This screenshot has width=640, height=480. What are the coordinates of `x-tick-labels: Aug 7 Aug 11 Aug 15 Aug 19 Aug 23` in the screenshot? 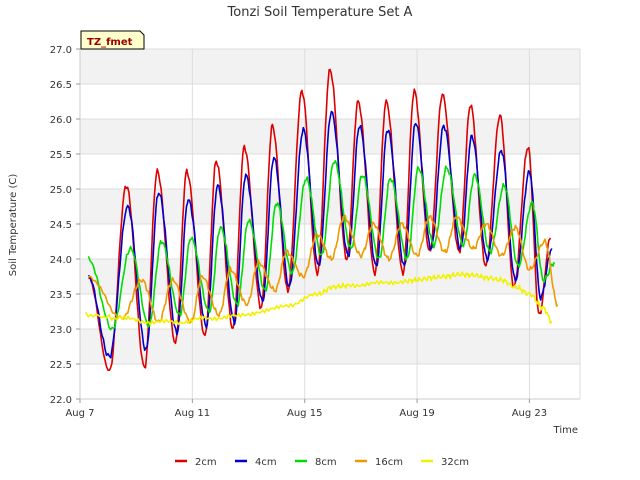 It's located at (306, 409).